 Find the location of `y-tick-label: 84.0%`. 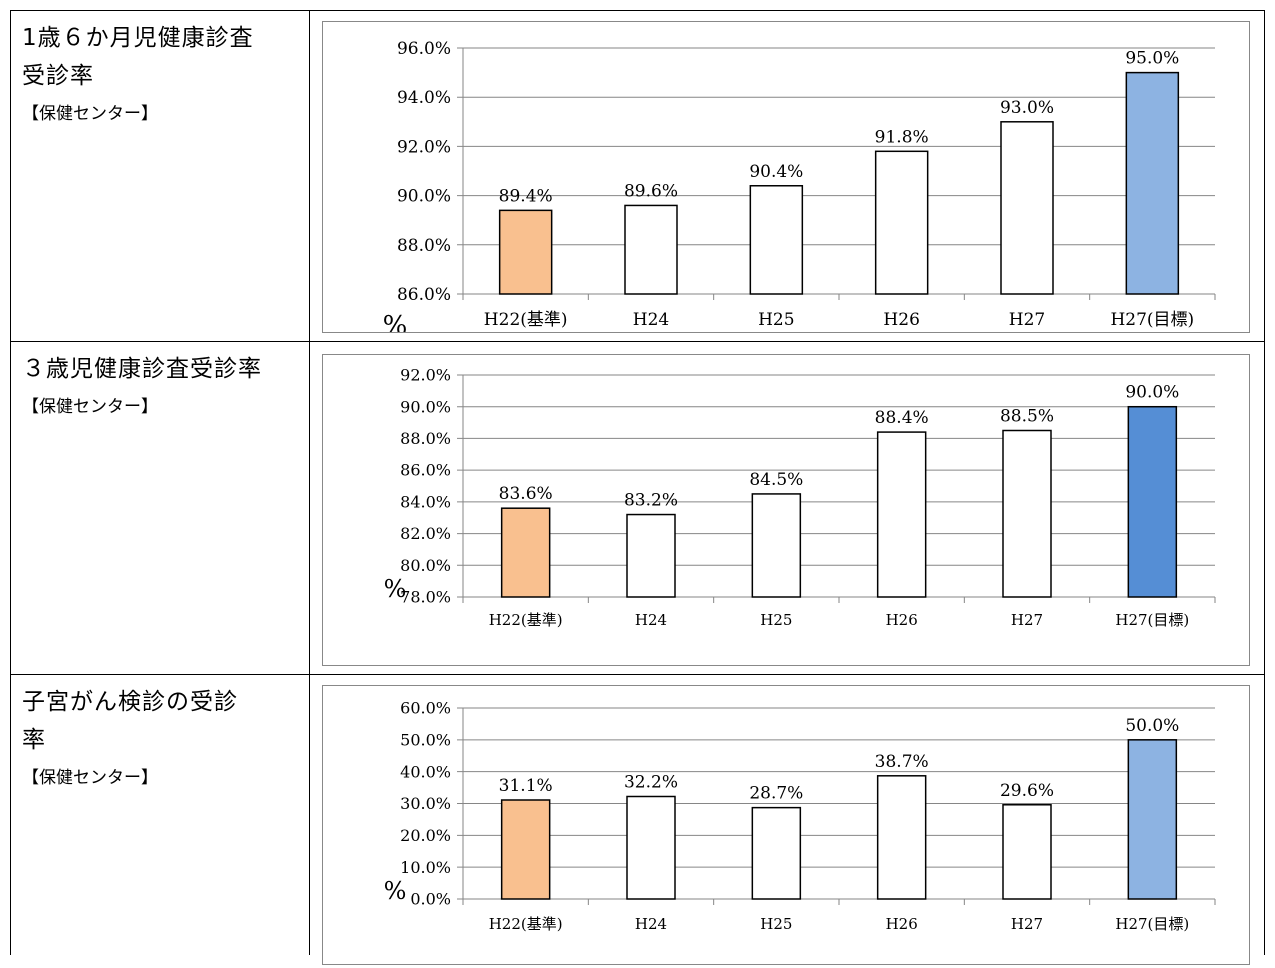

y-tick-label: 84.0% is located at coordinates (425, 501).